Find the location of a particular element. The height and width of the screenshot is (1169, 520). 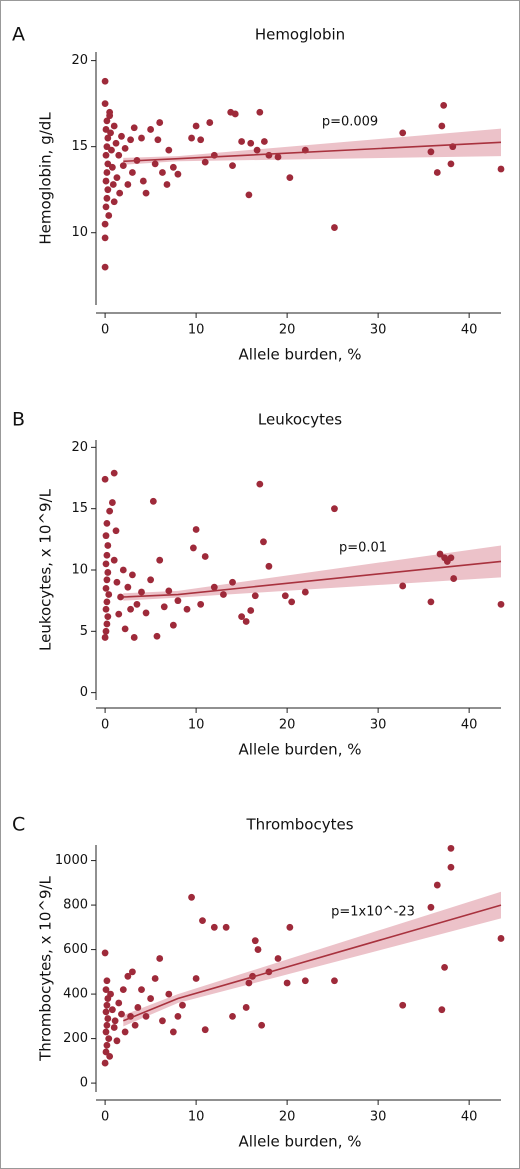

x-tick-label: 10 is located at coordinates (196, 725).